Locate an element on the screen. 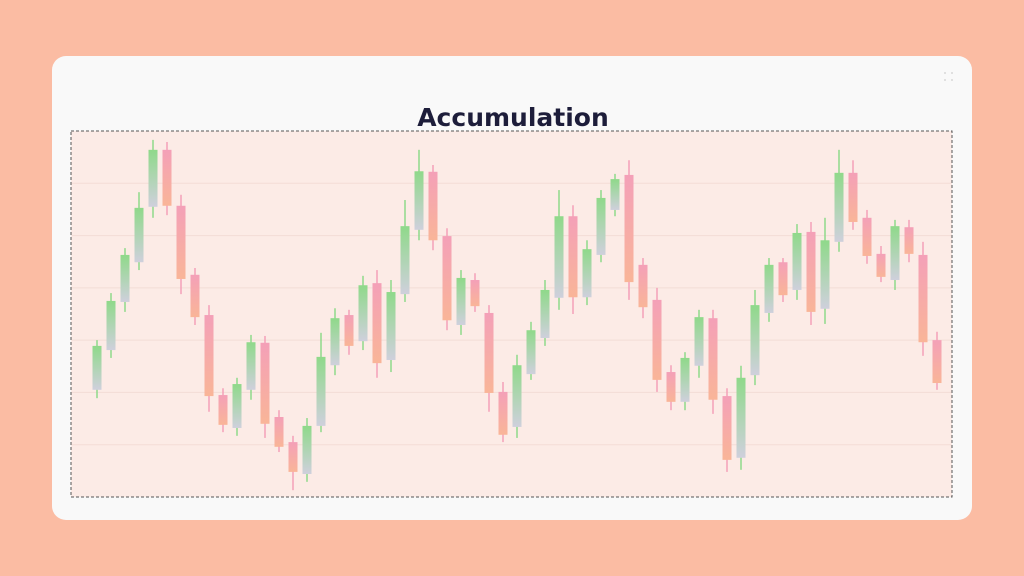 Image resolution: width=1024 pixels, height=576 pixels. chart-title: Accumulation is located at coordinates (513, 117).